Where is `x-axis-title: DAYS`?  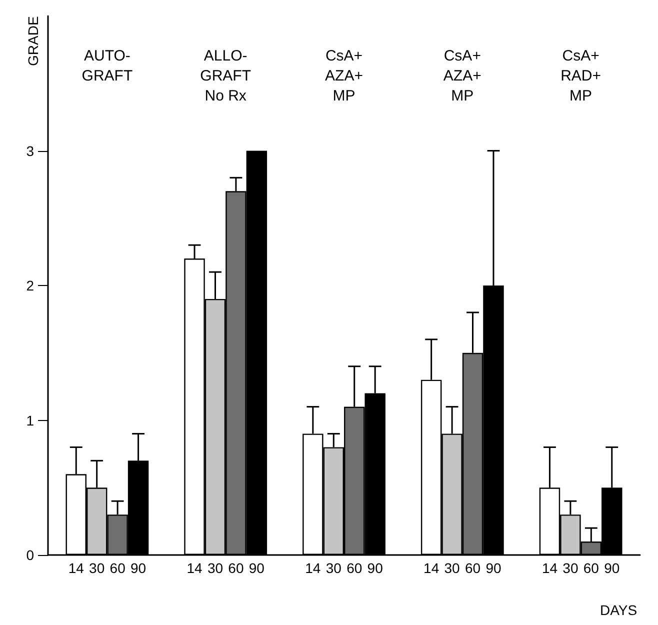
x-axis-title: DAYS is located at coordinates (619, 610).